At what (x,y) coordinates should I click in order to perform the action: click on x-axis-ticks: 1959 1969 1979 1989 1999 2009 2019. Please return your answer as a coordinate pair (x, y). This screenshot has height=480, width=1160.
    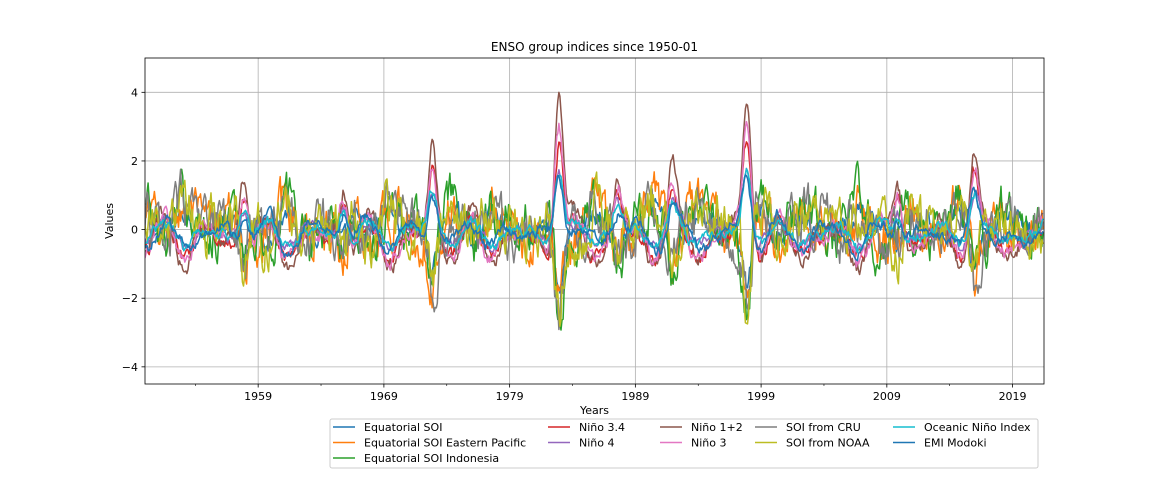
    Looking at the image, I should click on (610, 393).